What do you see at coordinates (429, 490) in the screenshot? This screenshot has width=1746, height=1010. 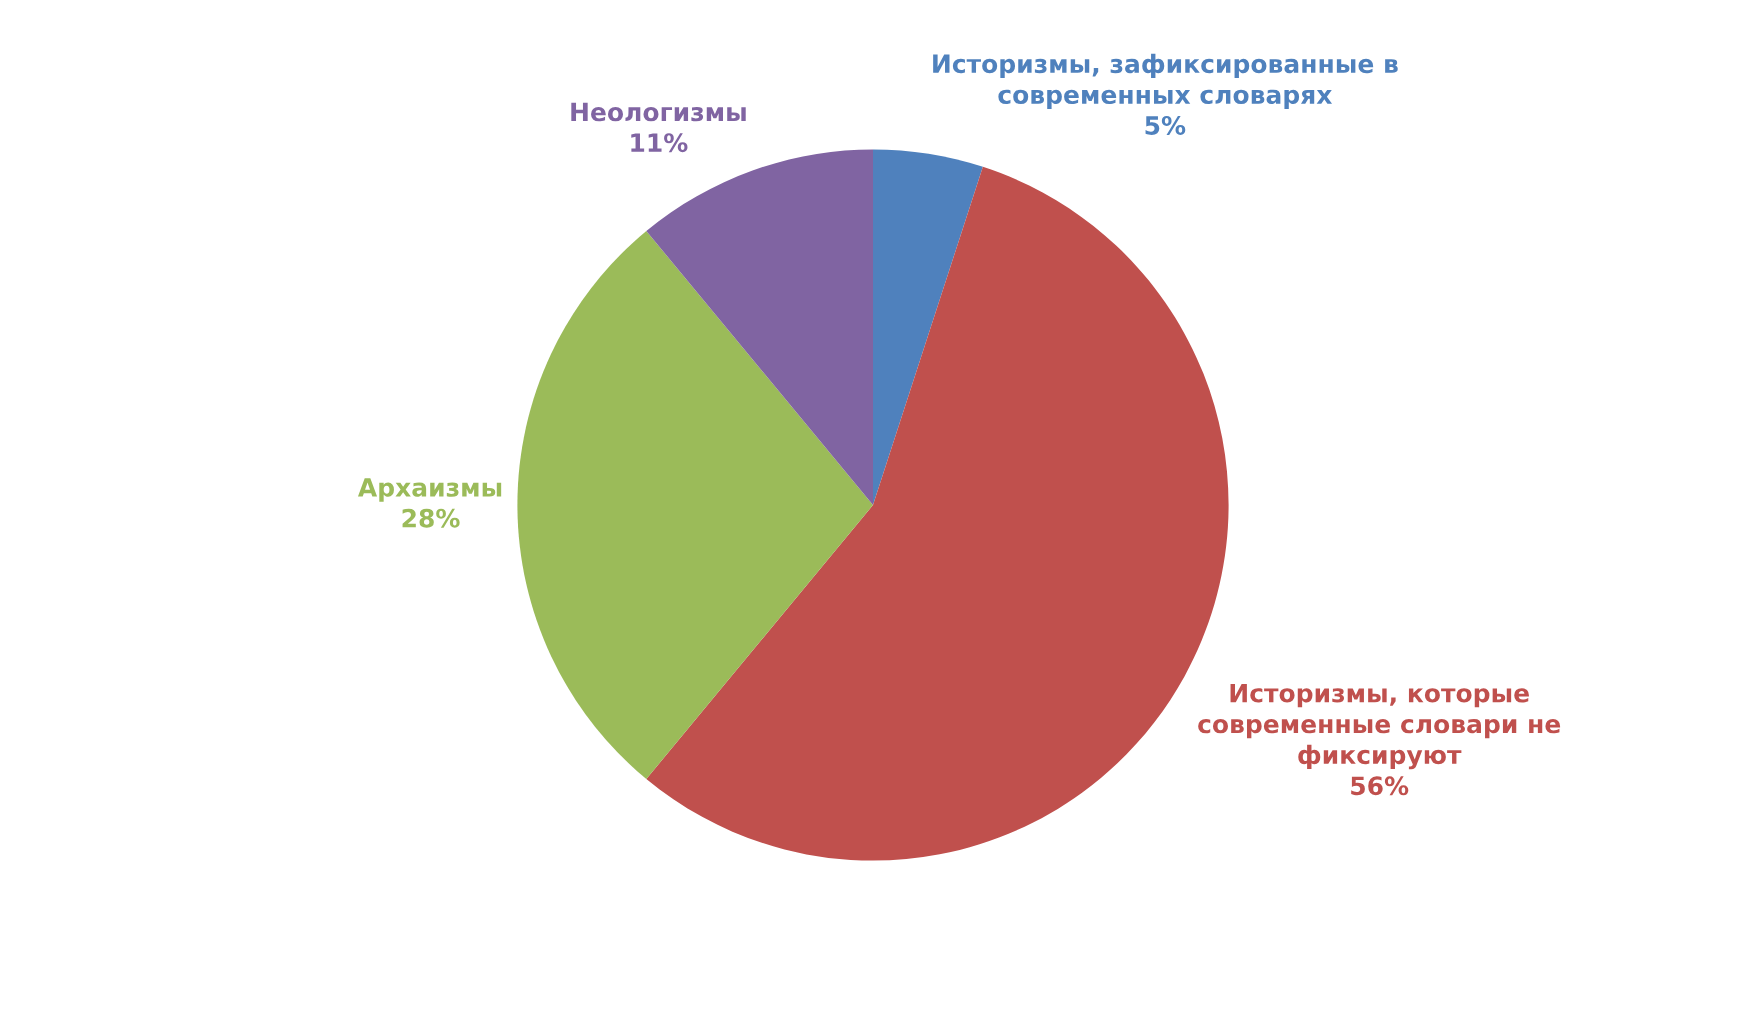 I see `slice-label: Архаизмы` at bounding box center [429, 490].